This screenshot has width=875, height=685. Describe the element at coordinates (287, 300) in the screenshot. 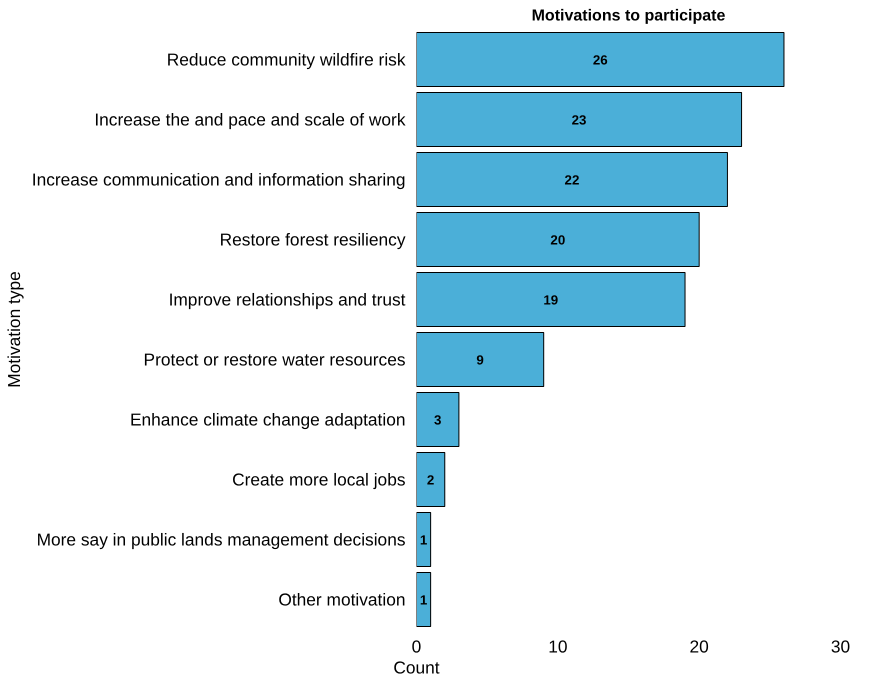

I see `y-tick-label: Improve relationships and trust` at that location.